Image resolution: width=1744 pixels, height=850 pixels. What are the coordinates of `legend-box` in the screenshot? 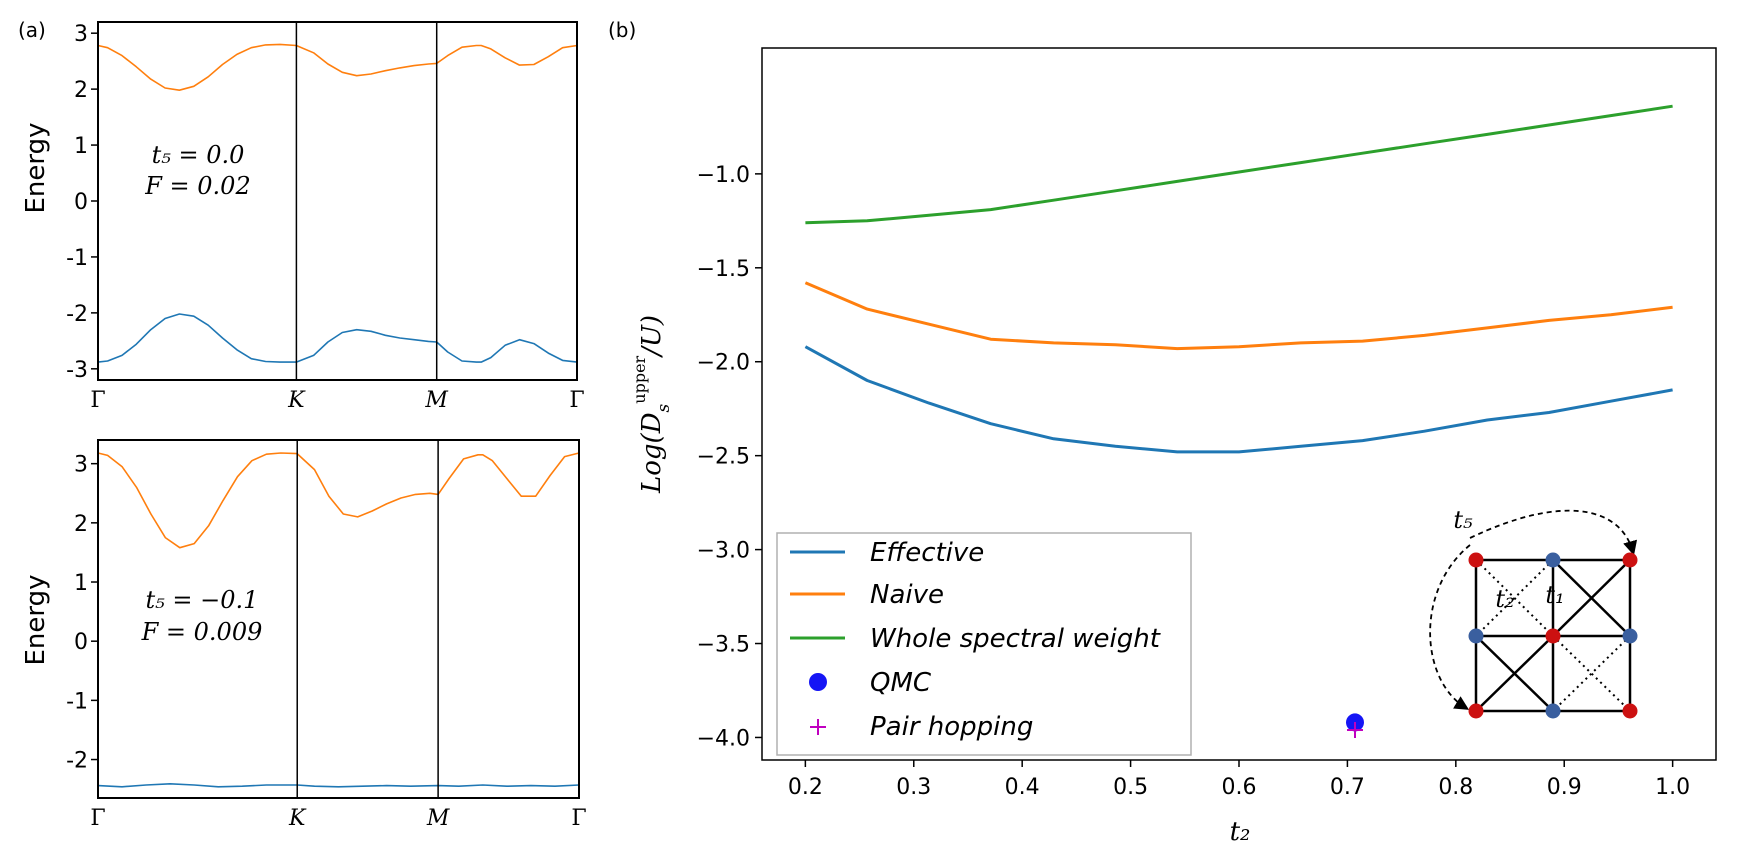 It's located at (984, 644).